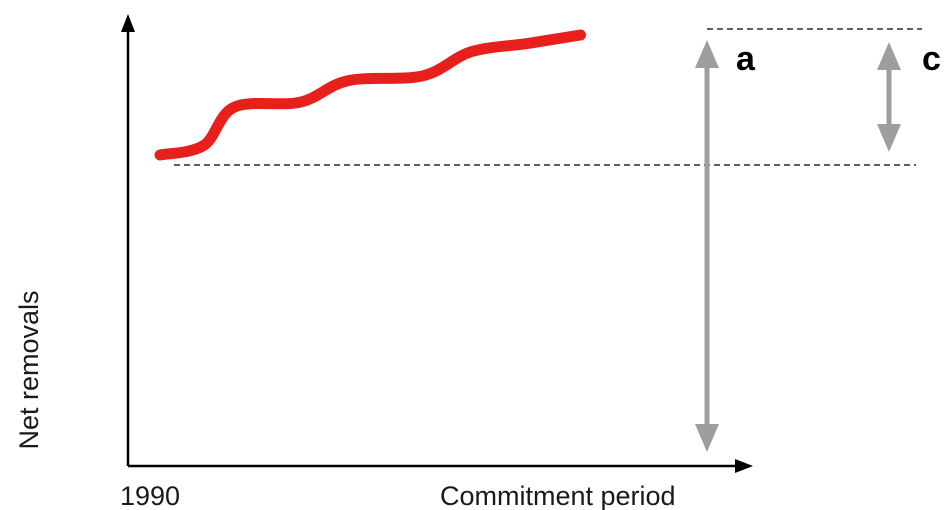 Image resolution: width=951 pixels, height=510 pixels. Describe the element at coordinates (128, 23) in the screenshot. I see `y-axis-arrowhead` at that location.